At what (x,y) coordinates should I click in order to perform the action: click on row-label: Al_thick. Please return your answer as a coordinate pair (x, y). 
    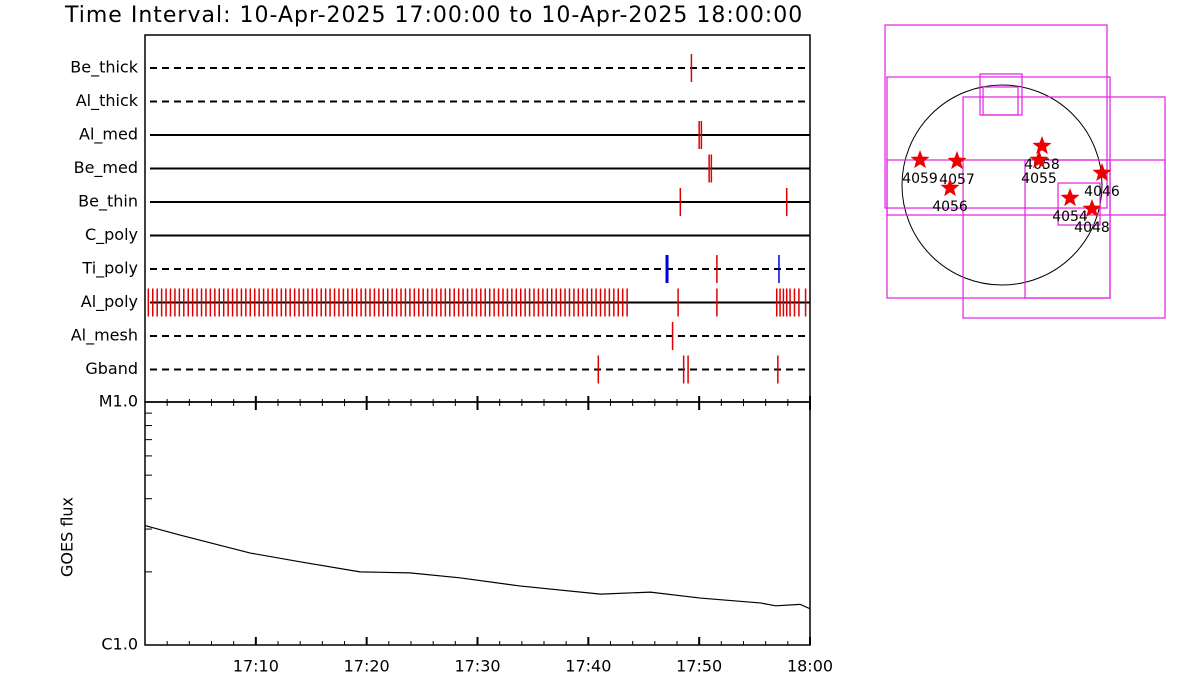
    Looking at the image, I should click on (107, 101).